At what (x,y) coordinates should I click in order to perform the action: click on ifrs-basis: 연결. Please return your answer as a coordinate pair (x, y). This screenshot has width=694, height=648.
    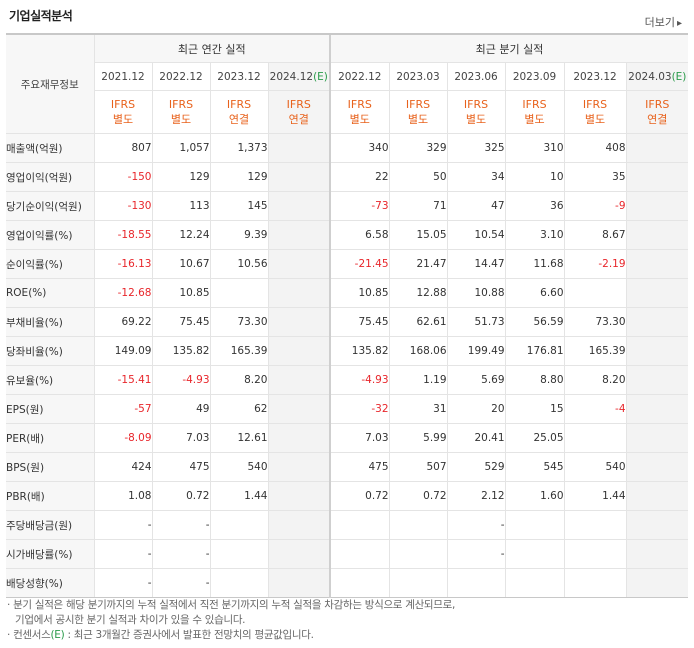
    Looking at the image, I should click on (298, 119).